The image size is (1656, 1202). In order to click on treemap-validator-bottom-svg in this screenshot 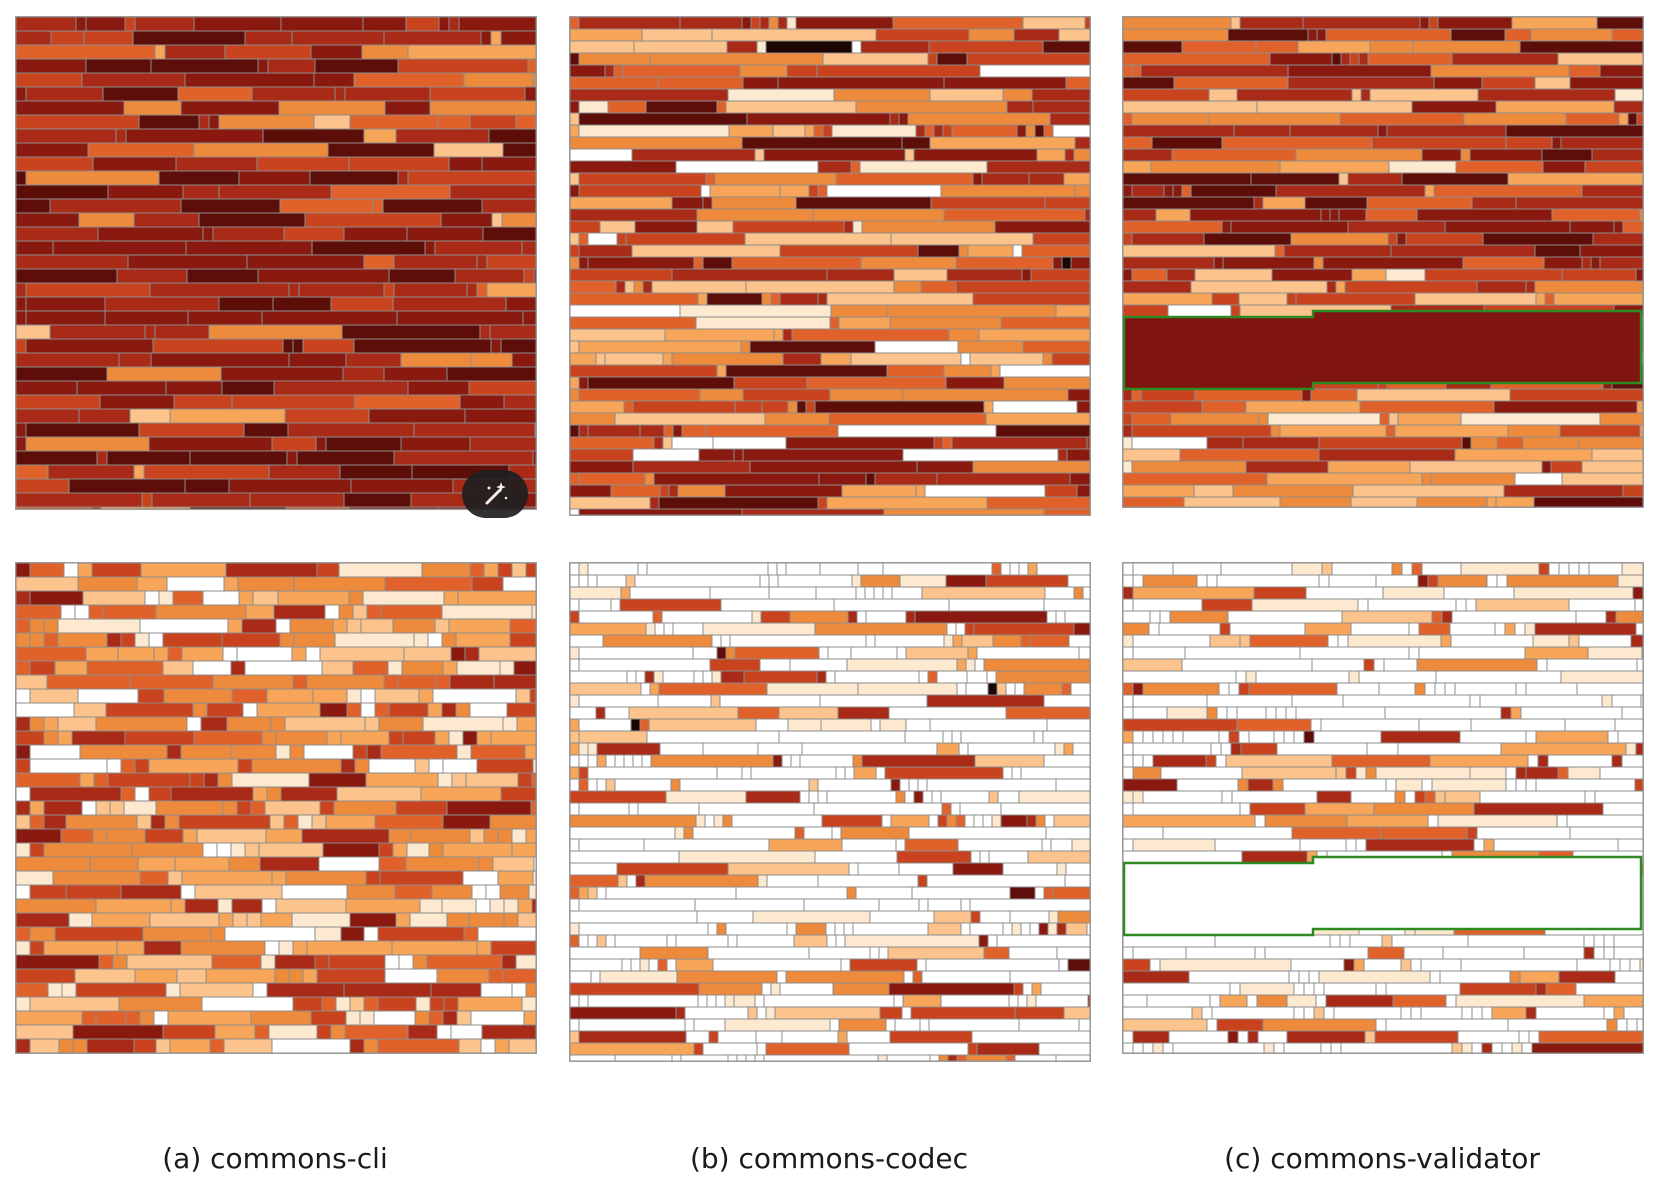, I will do `click(1383, 808)`.